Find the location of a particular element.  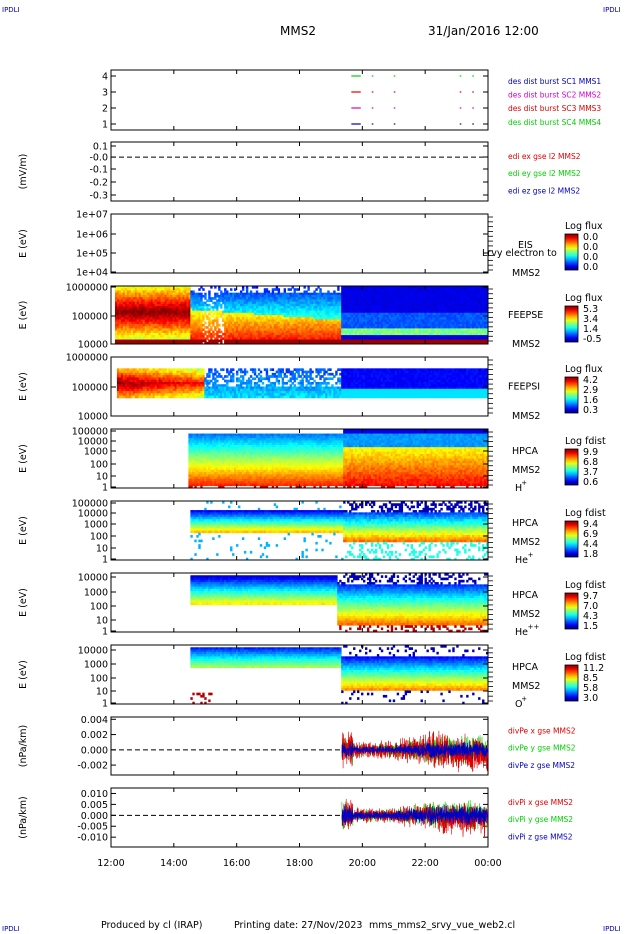

eis-ytick-label: 1e+06 is located at coordinates (92, 235).